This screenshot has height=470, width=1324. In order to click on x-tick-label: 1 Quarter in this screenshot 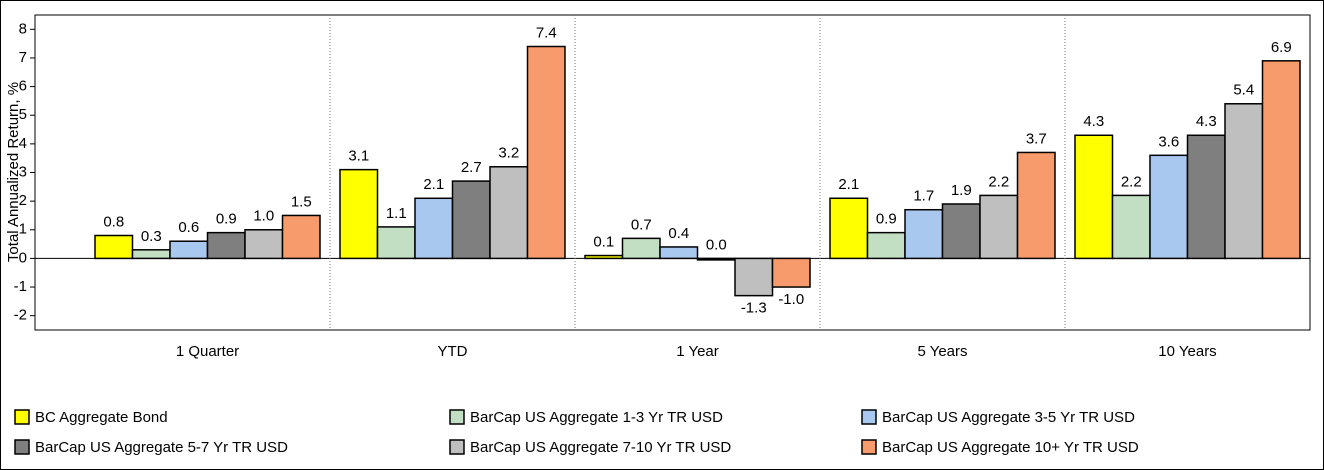, I will do `click(207, 351)`.